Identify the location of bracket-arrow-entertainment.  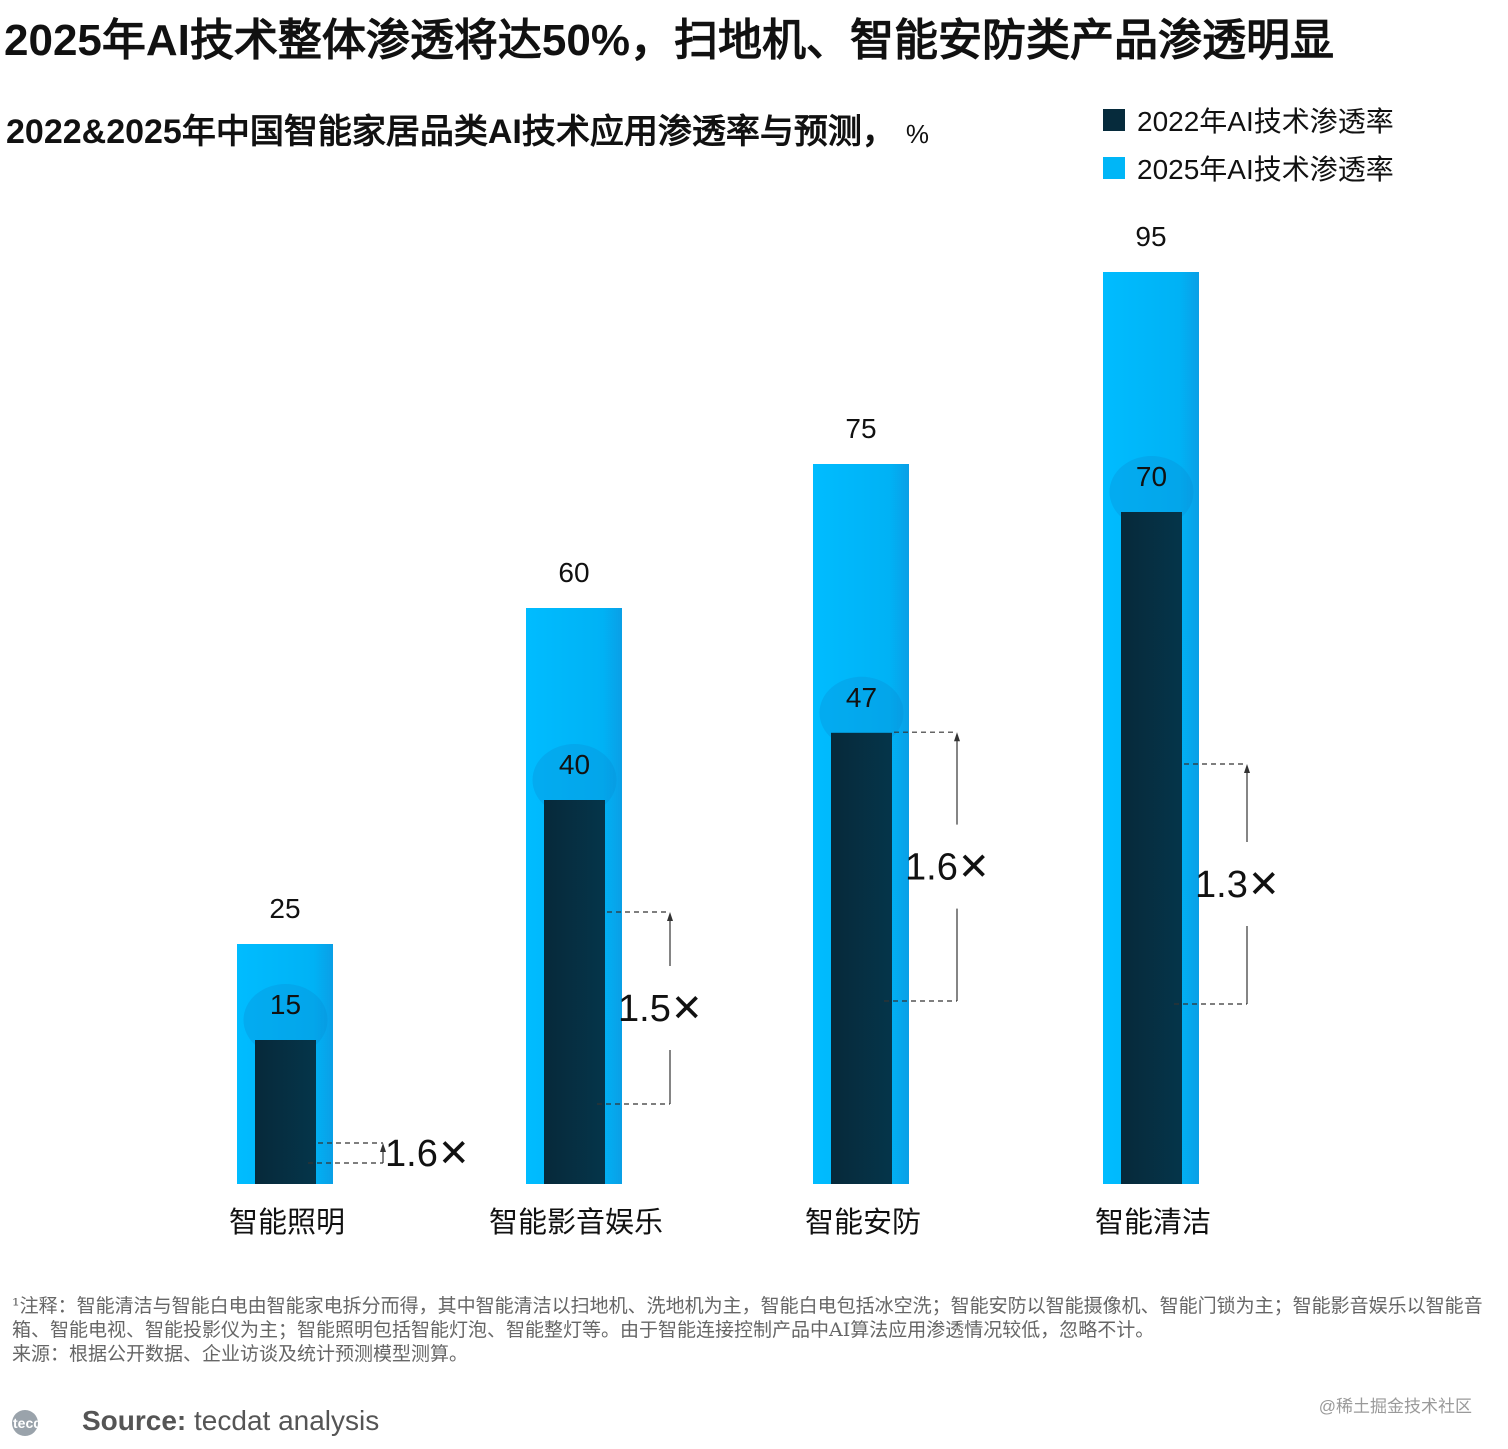
(670, 916).